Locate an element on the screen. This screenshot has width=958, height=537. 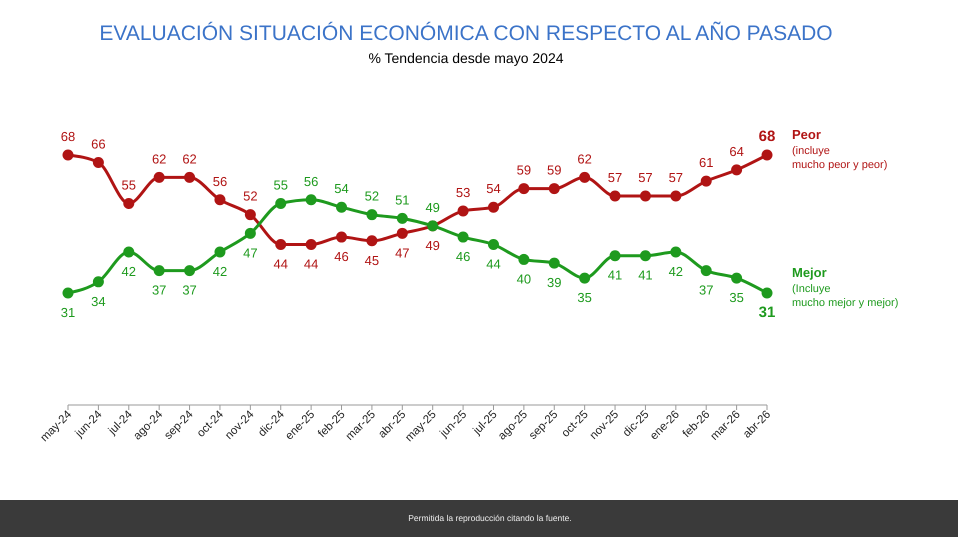
data-label: 61 is located at coordinates (706, 162).